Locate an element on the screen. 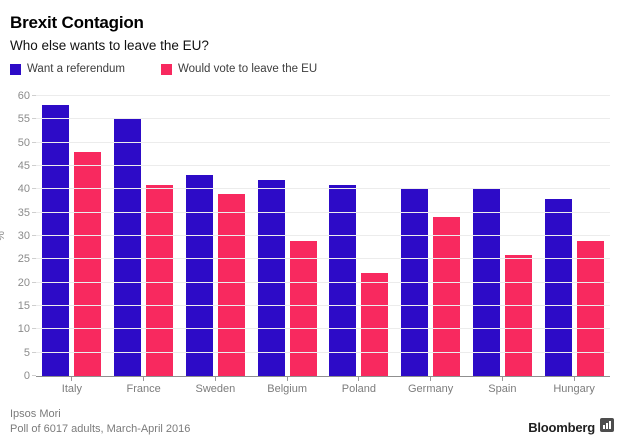 The image size is (624, 445). legend-item-1: Would vote to leave the EU is located at coordinates (239, 69).